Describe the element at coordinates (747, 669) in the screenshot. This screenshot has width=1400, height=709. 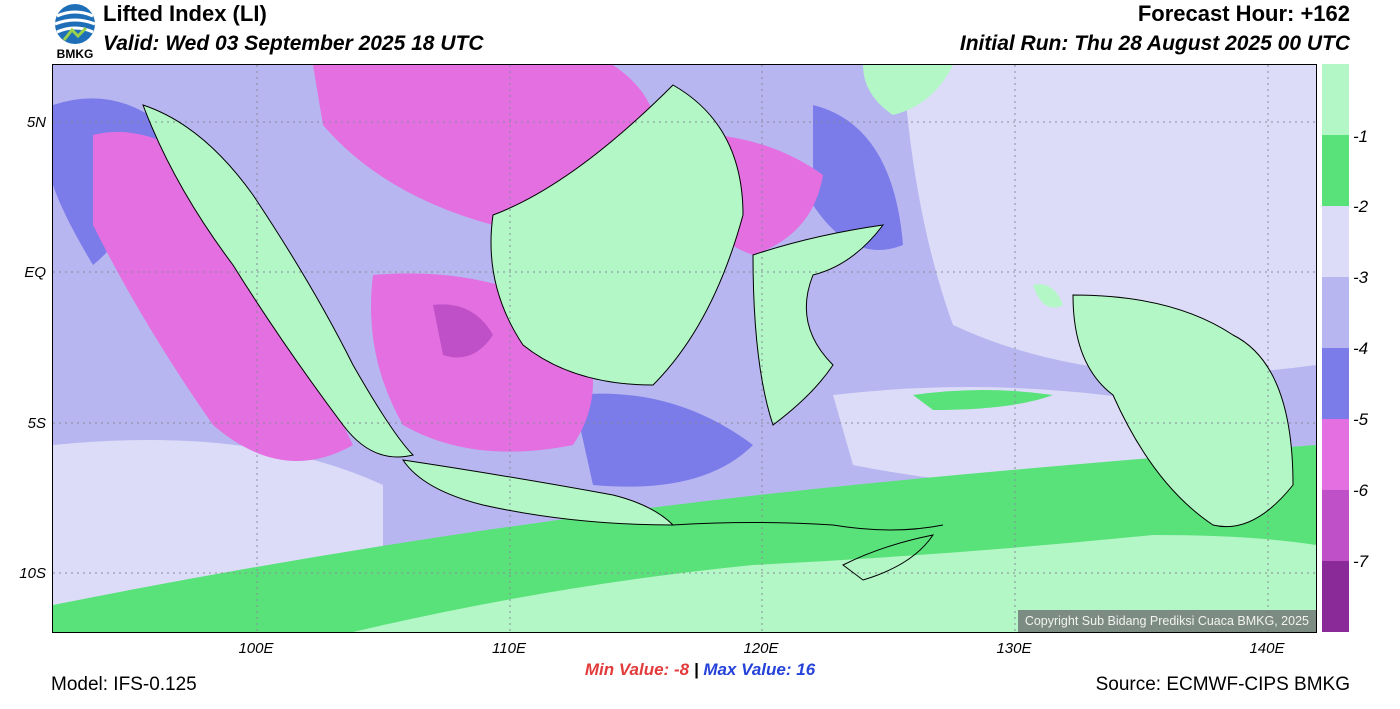
I see `max-label: Max Value:` at that location.